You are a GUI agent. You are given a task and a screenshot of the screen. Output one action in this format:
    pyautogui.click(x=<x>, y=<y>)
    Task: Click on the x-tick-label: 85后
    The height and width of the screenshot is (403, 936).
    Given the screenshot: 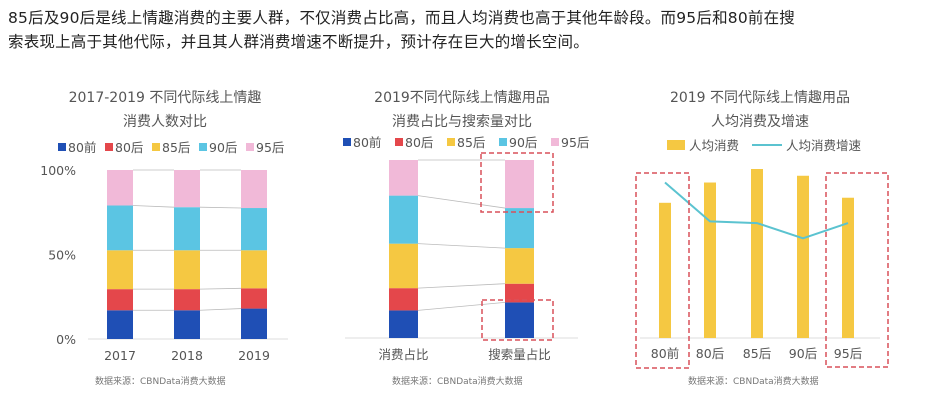 What is the action you would take?
    pyautogui.click(x=757, y=353)
    